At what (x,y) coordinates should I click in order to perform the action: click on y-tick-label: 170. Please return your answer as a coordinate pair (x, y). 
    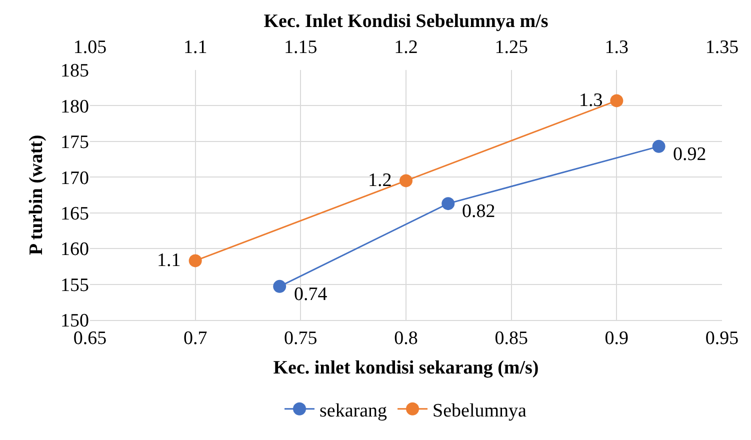
    Looking at the image, I should click on (74, 178).